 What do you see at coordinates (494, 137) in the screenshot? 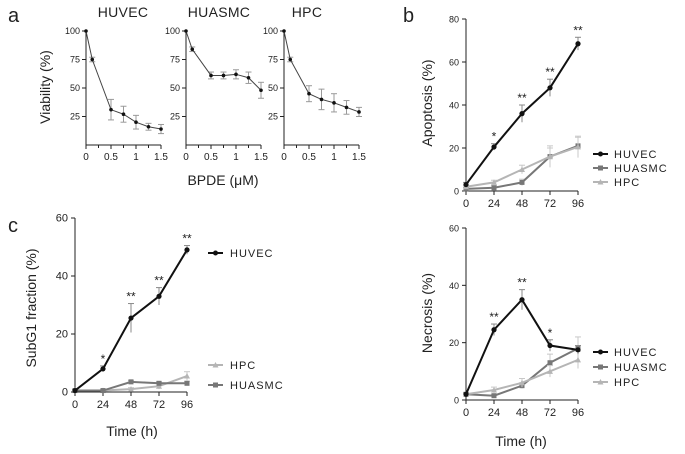
I see `panel-b-top-significance: *` at bounding box center [494, 137].